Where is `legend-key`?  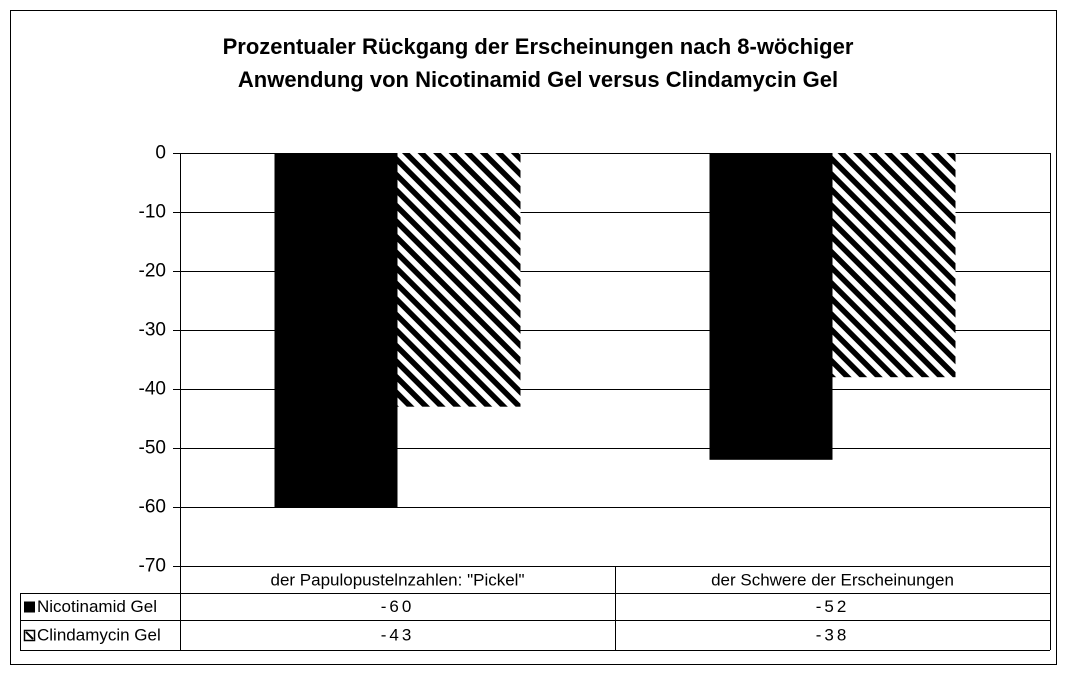
legend-key is located at coordinates (29, 607).